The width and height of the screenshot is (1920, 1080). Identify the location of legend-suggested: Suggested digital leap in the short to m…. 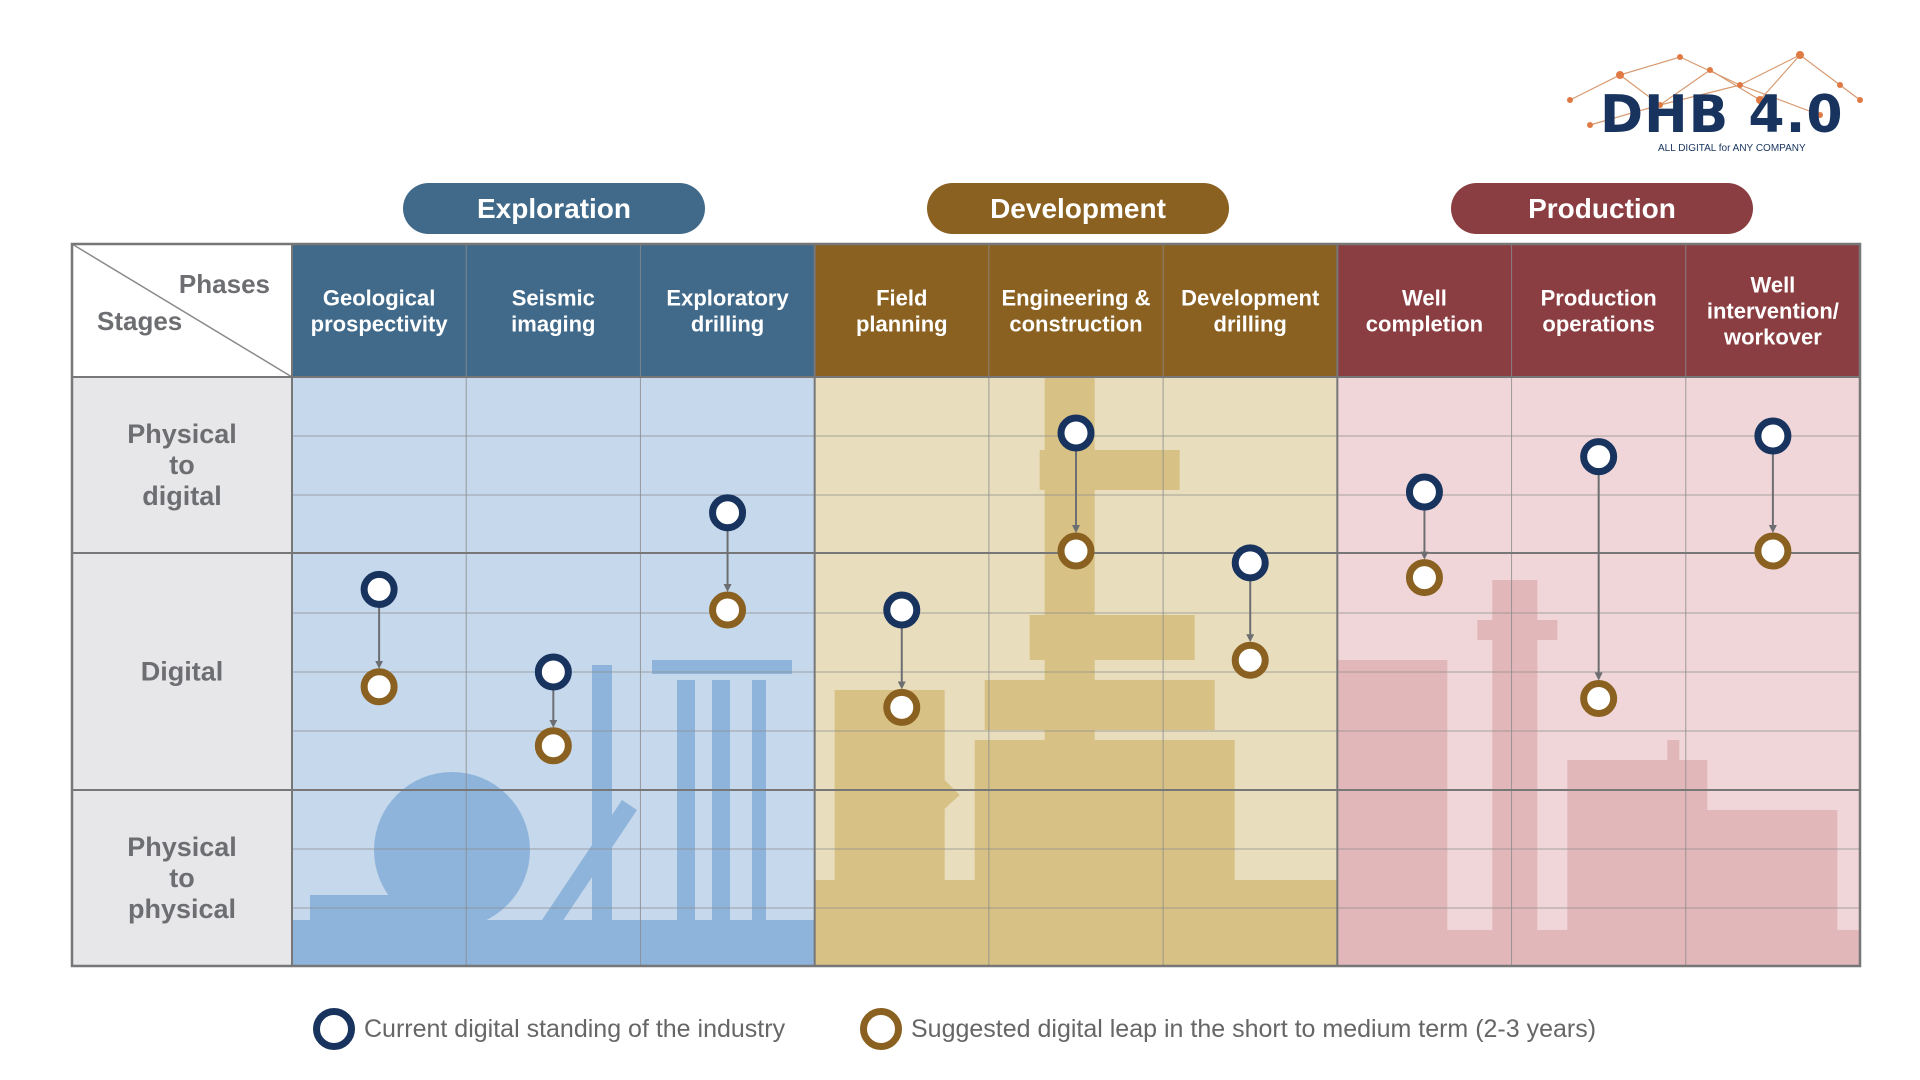
(1228, 1029).